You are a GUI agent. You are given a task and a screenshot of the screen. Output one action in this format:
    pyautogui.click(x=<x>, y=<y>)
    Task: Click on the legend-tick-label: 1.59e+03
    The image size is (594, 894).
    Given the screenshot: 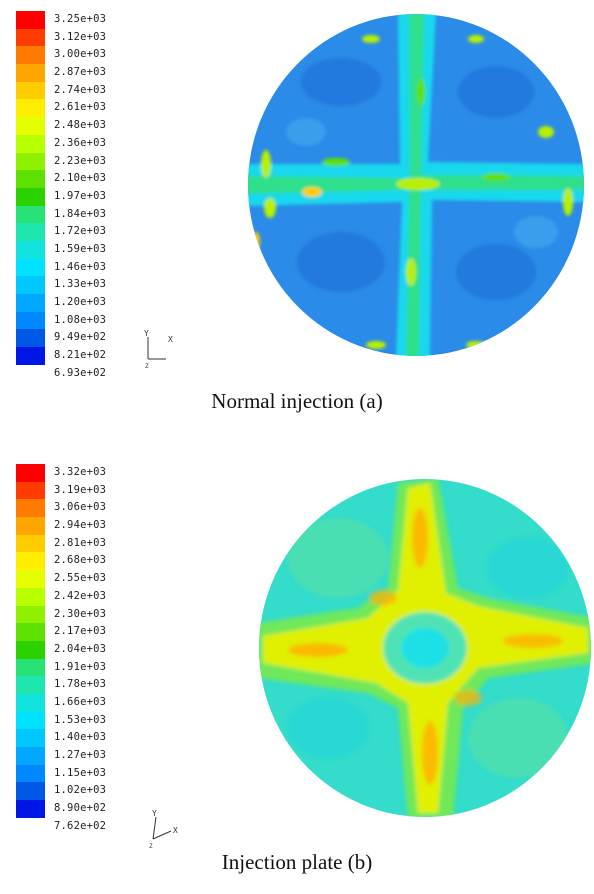 What is the action you would take?
    pyautogui.click(x=80, y=248)
    